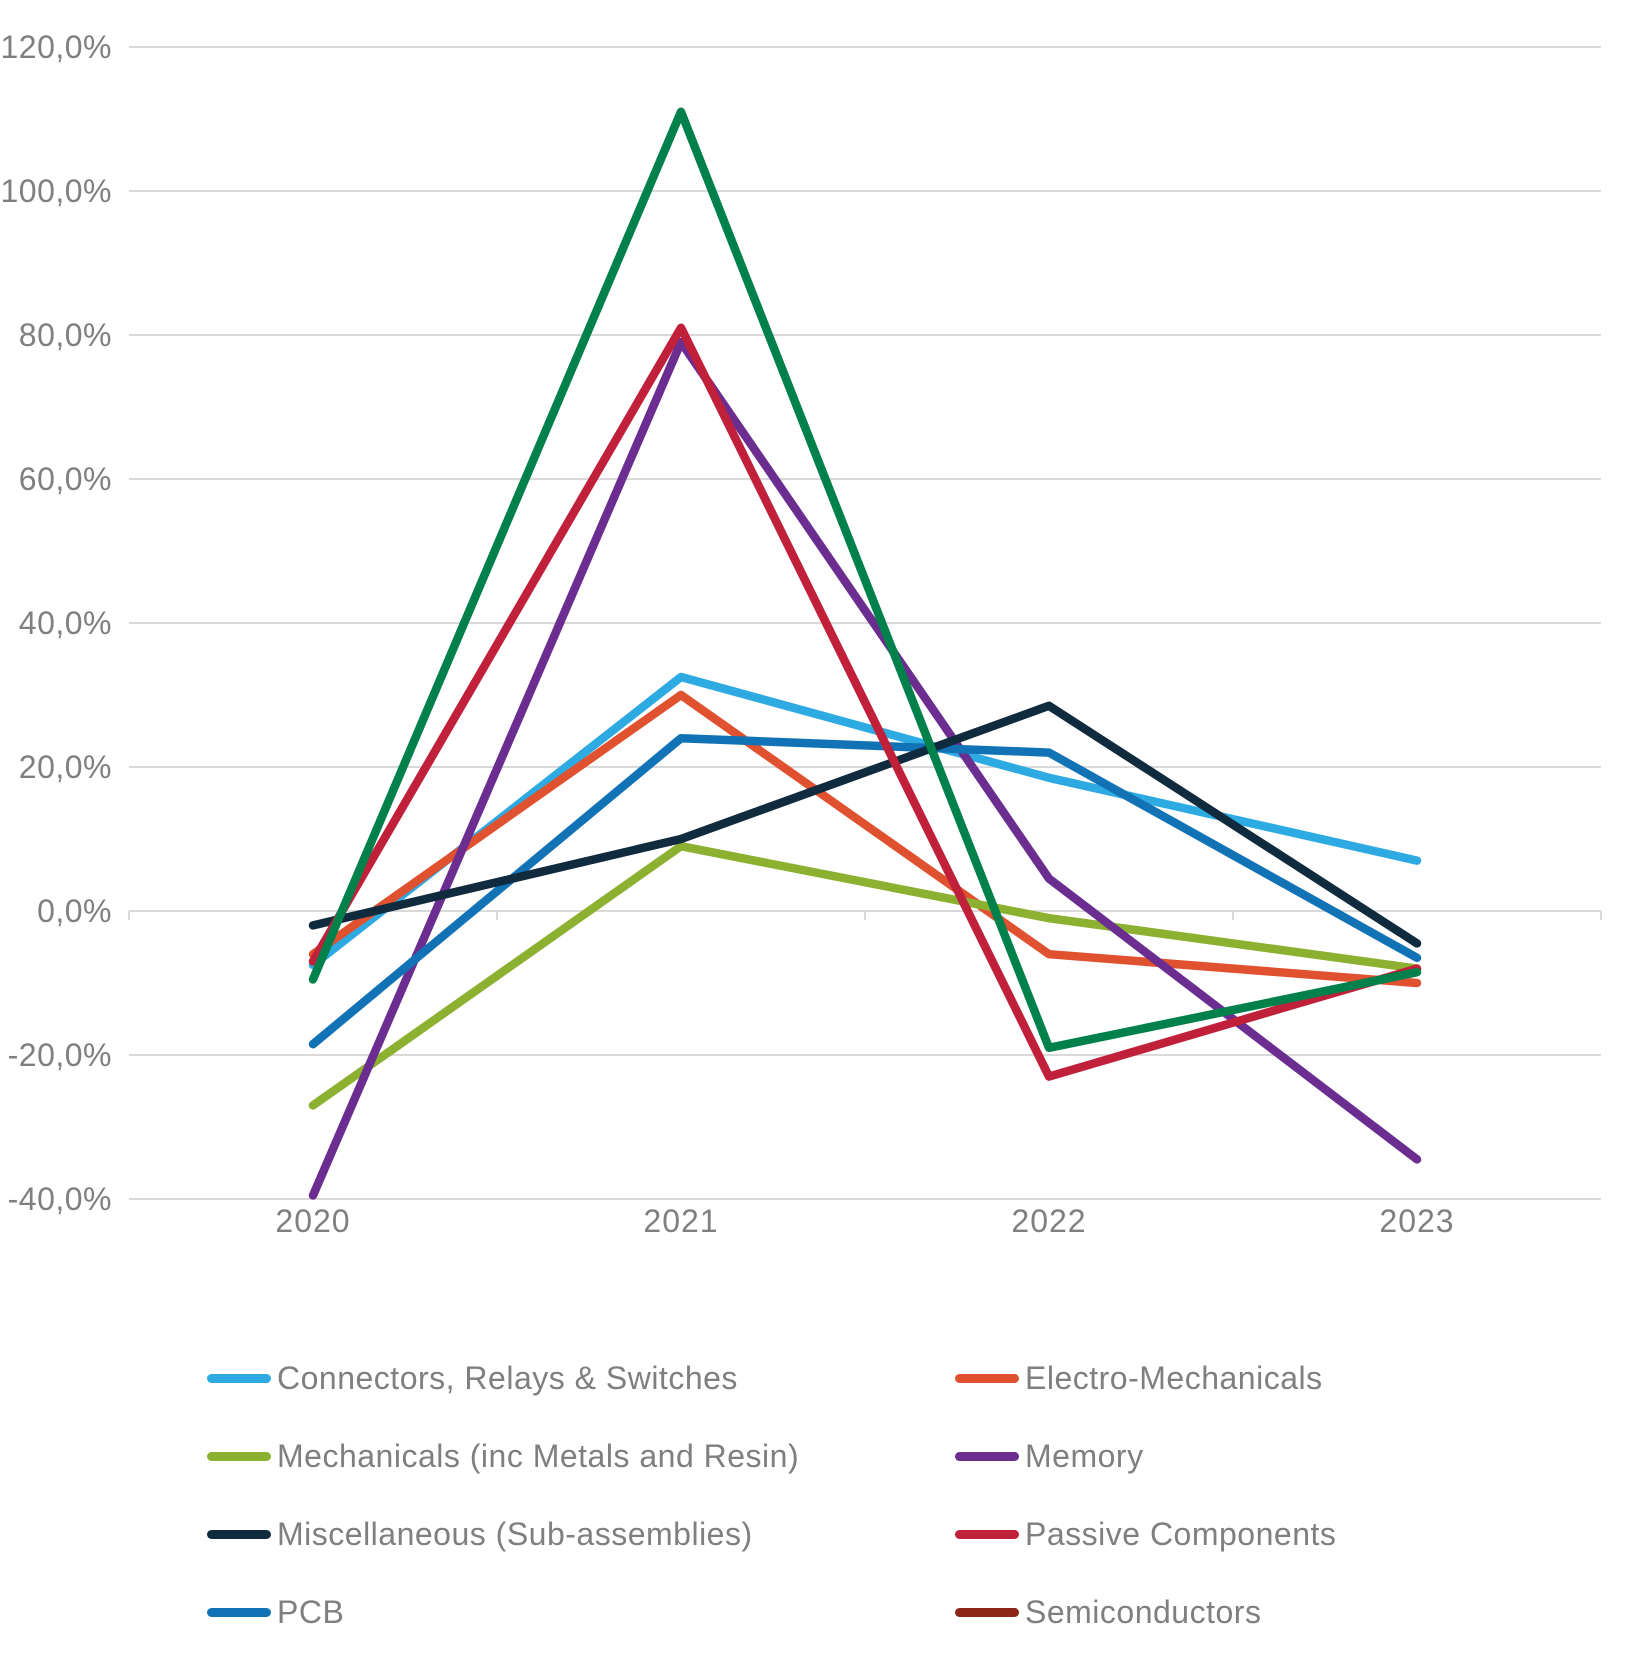 The image size is (1646, 1664). I want to click on legend-label-connectors-relays-switches: Connectors, Relays & Switches, so click(507, 1377).